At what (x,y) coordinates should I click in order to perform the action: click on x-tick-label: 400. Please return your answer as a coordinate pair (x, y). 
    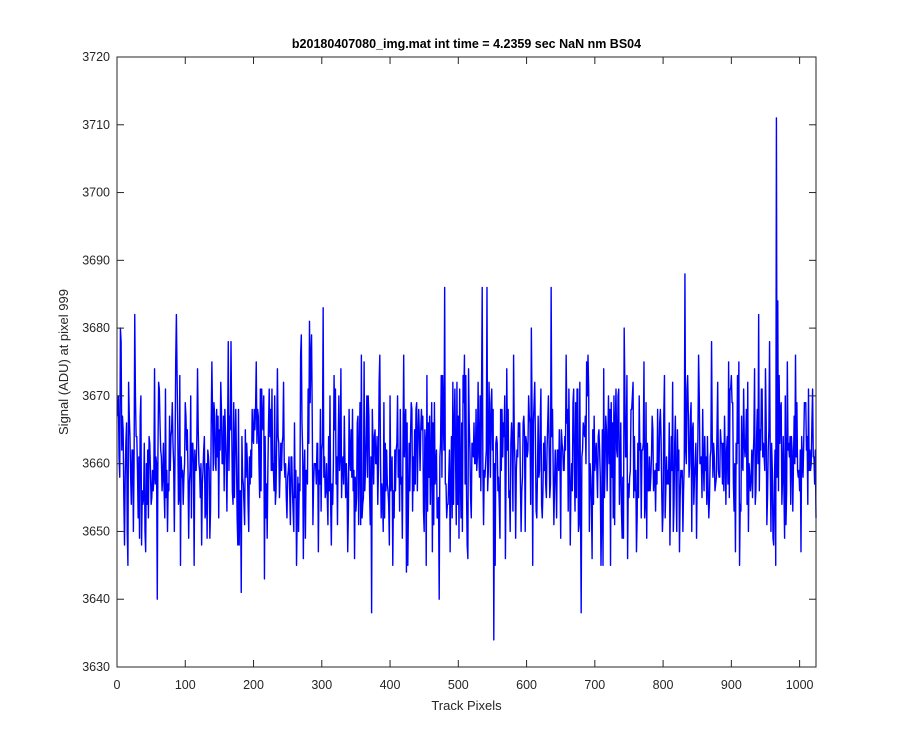
    Looking at the image, I should click on (390, 685).